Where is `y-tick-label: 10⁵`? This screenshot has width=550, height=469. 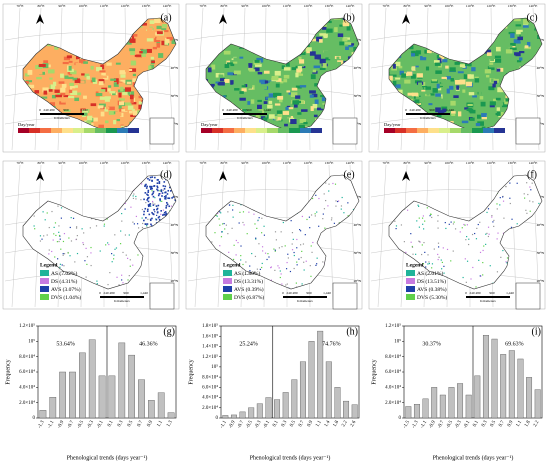
y-tick-label: 10⁵ is located at coordinates (214, 367).